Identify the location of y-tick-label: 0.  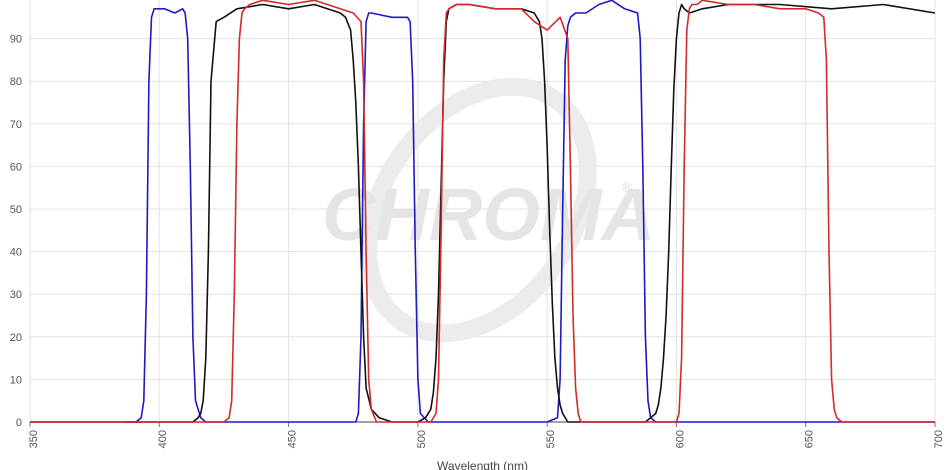
(19, 423).